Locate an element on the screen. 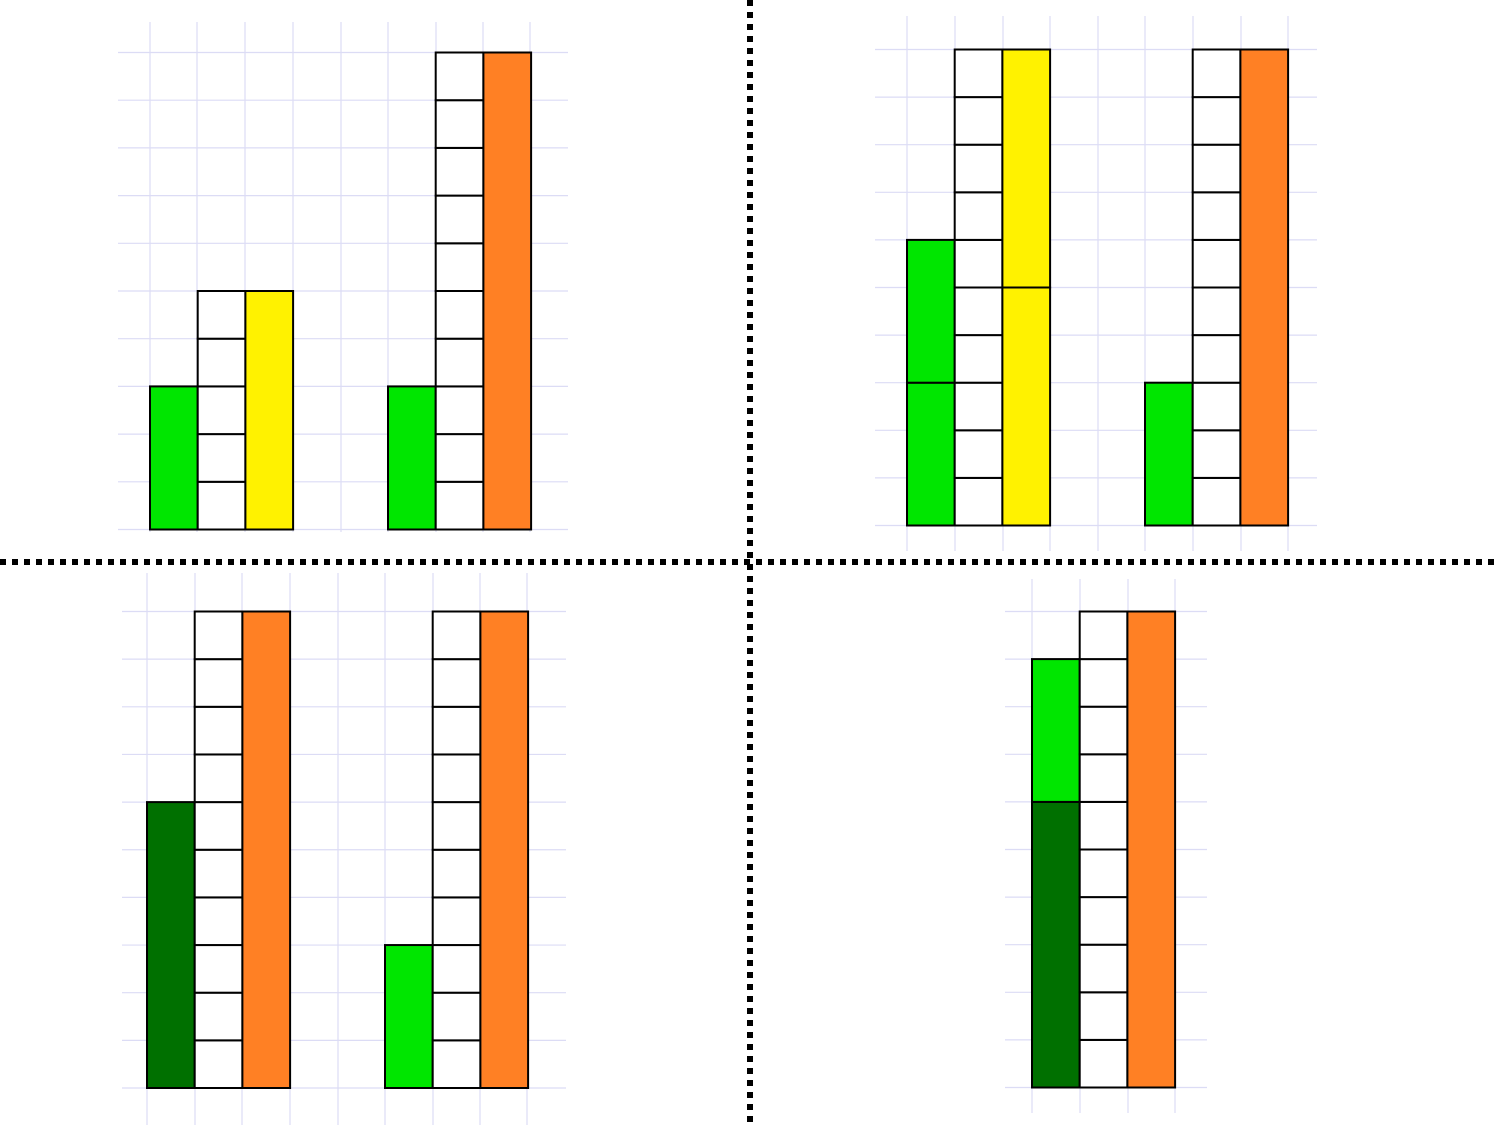 The width and height of the screenshot is (1500, 1125). panel-bottom-right is located at coordinates (1106, 846).